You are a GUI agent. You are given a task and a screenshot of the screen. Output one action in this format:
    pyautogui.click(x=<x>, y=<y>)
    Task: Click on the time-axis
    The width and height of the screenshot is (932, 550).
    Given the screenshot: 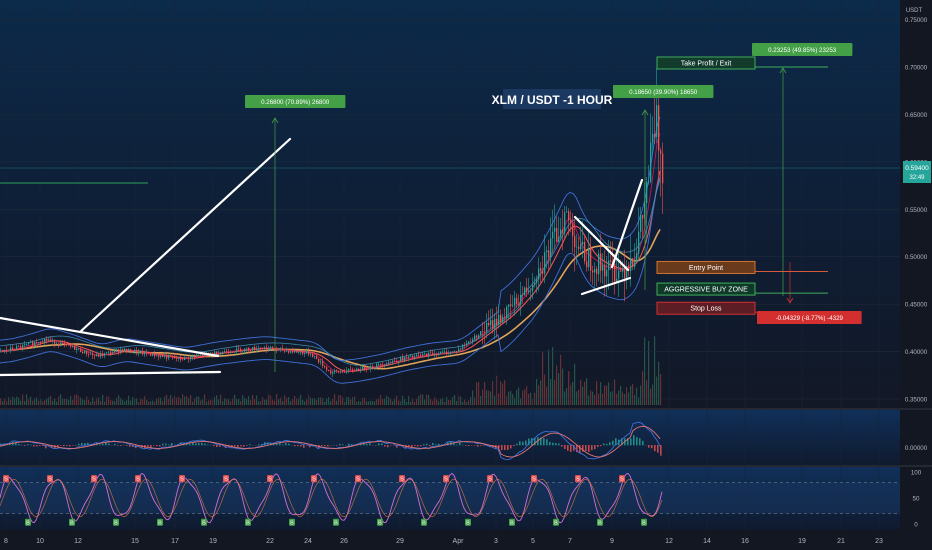 What is the action you would take?
    pyautogui.click(x=466, y=540)
    